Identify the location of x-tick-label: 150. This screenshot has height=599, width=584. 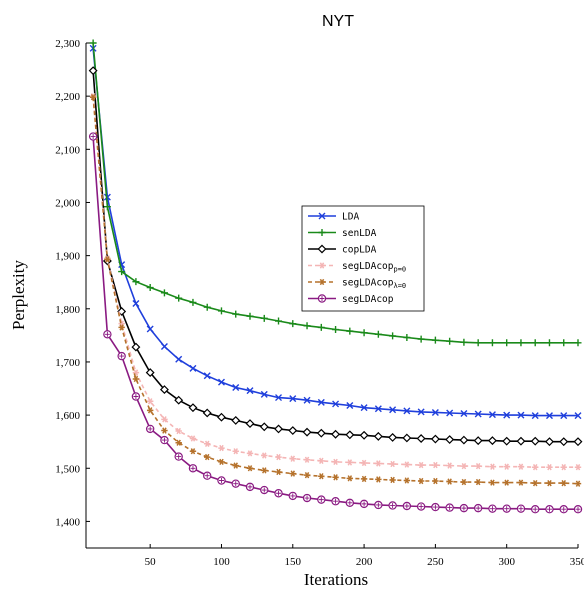
(293, 562).